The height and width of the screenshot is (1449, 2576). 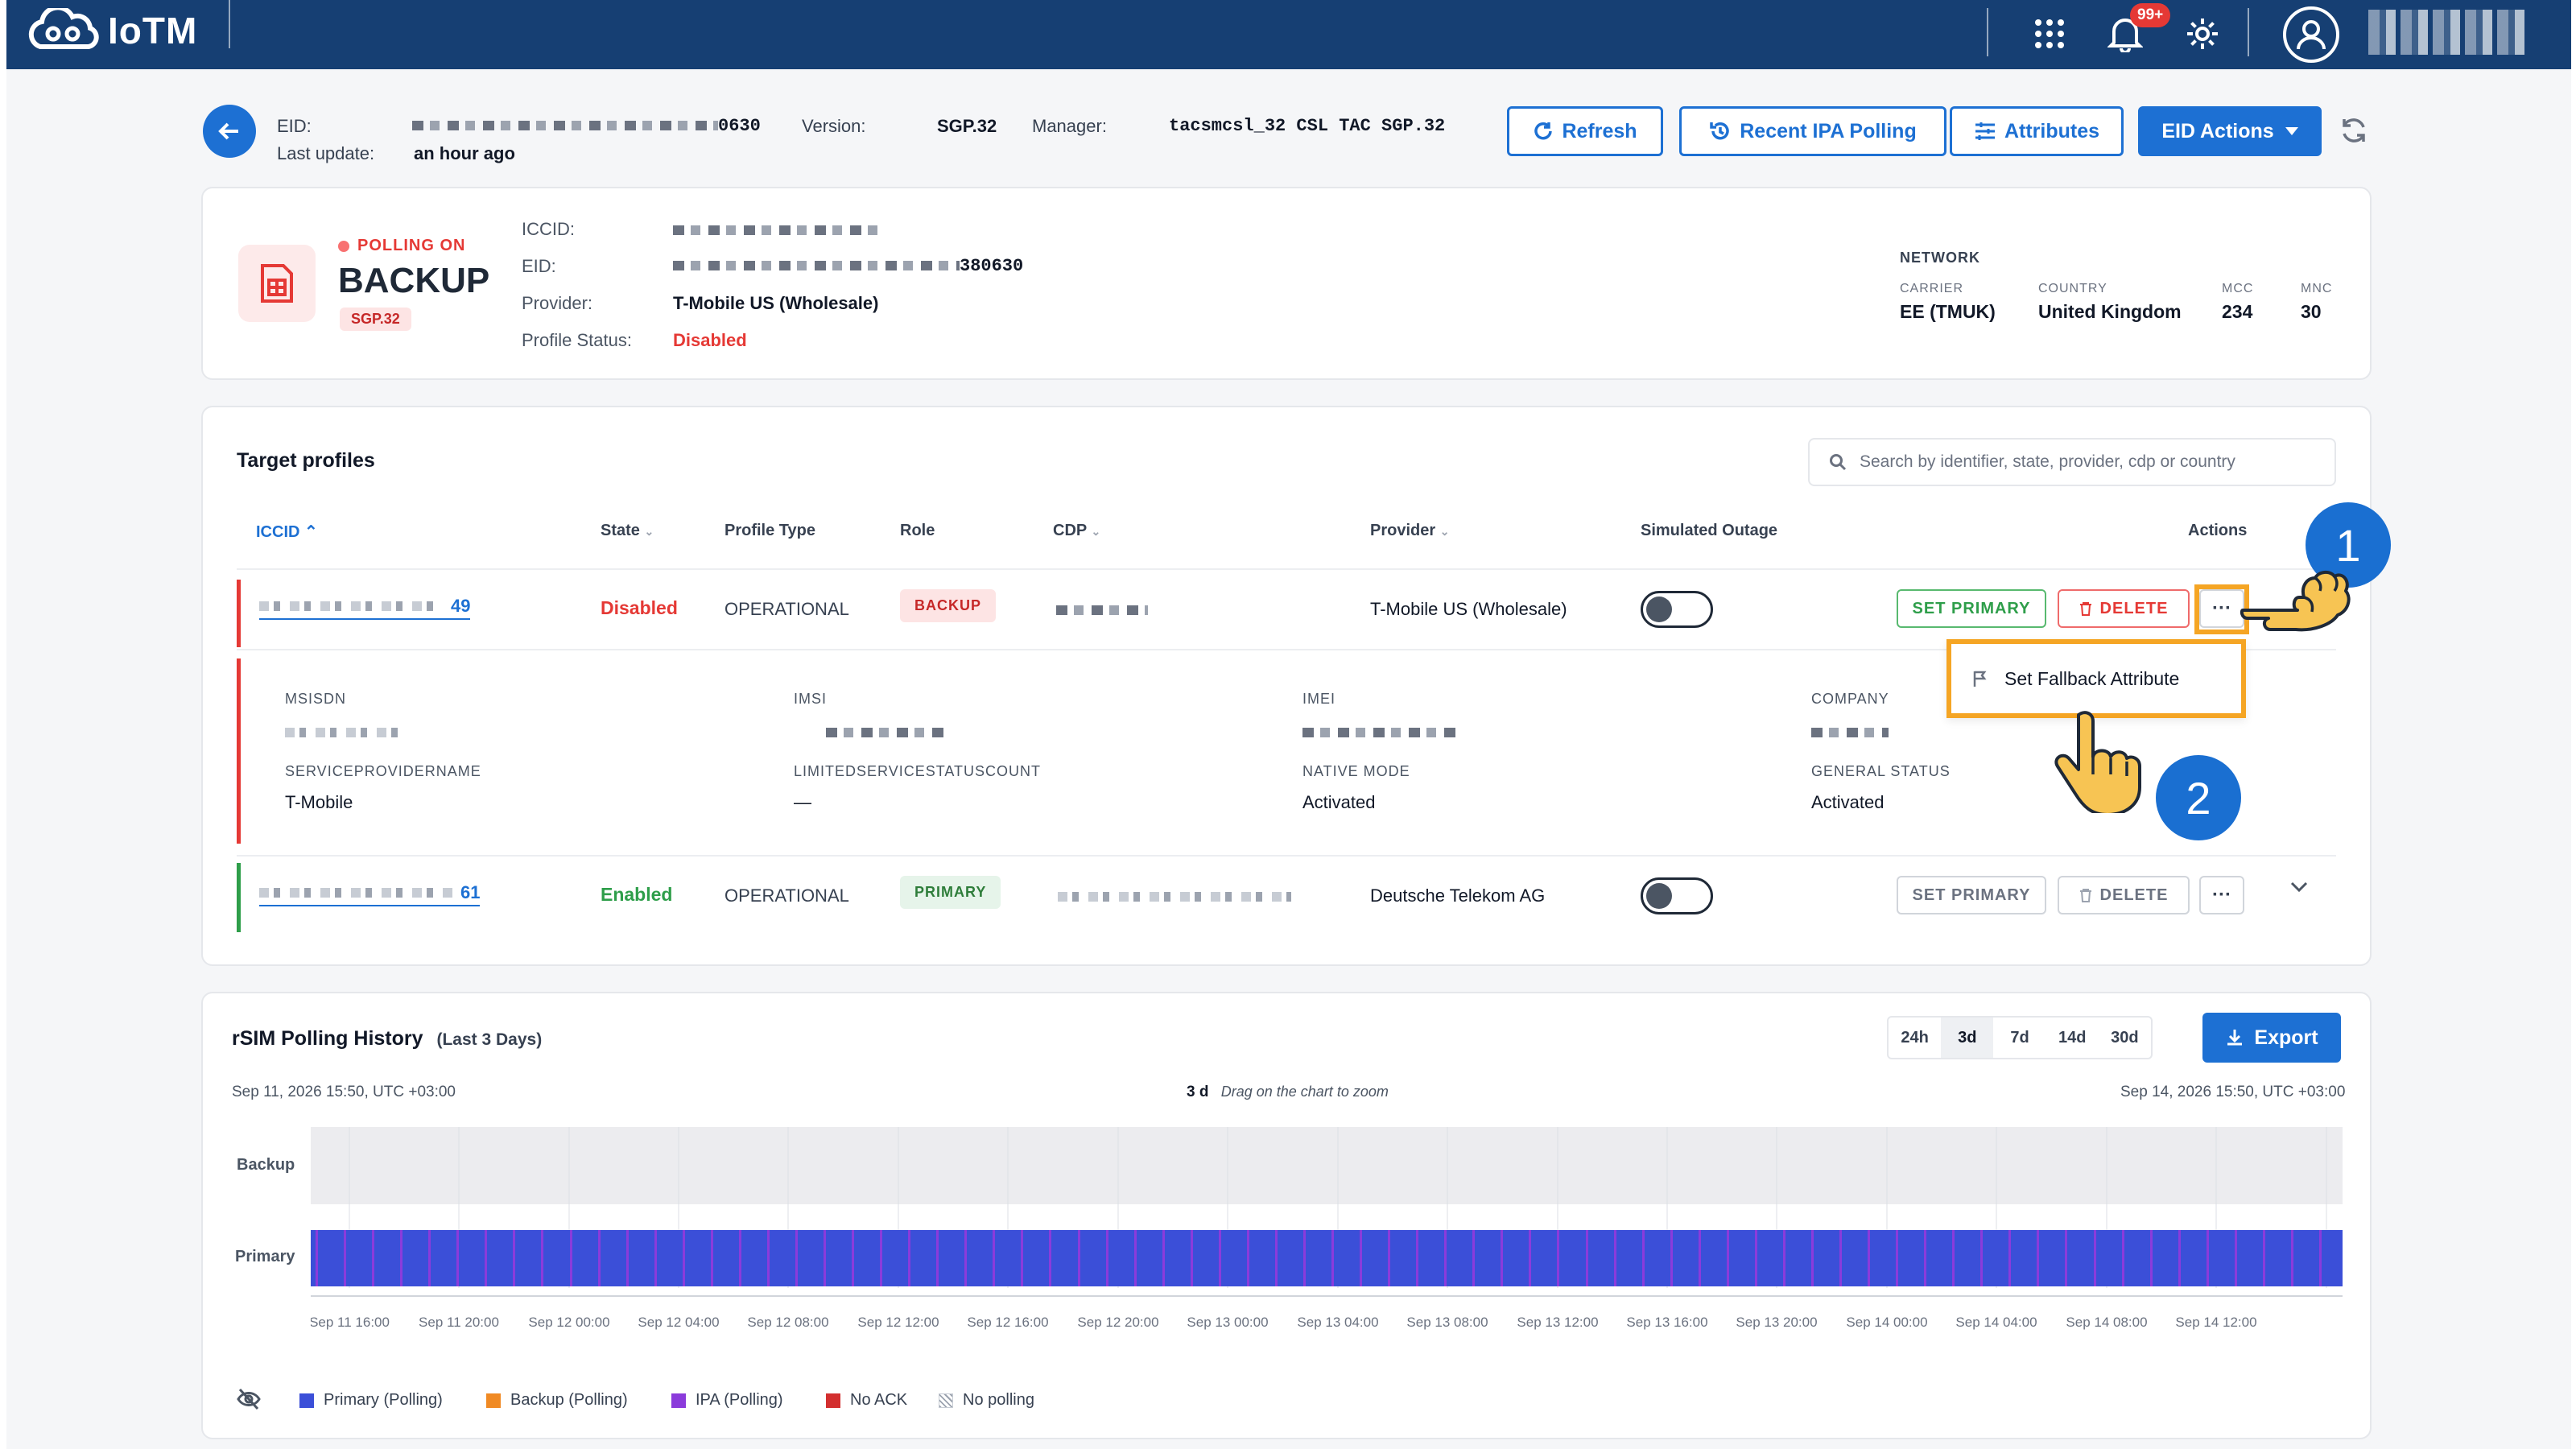 I want to click on eid-masked, so click(x=565, y=126).